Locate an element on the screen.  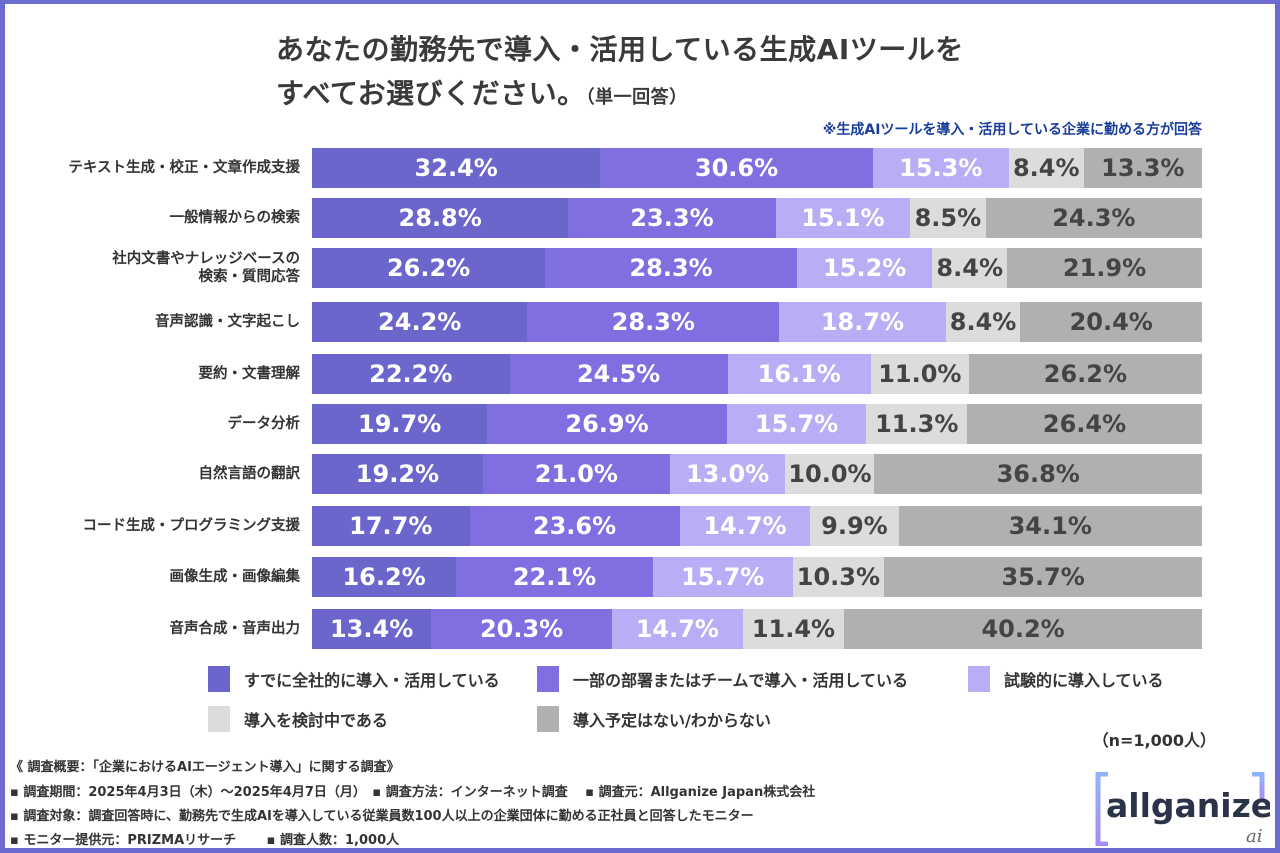
bar-segment: 13.4% is located at coordinates (372, 629).